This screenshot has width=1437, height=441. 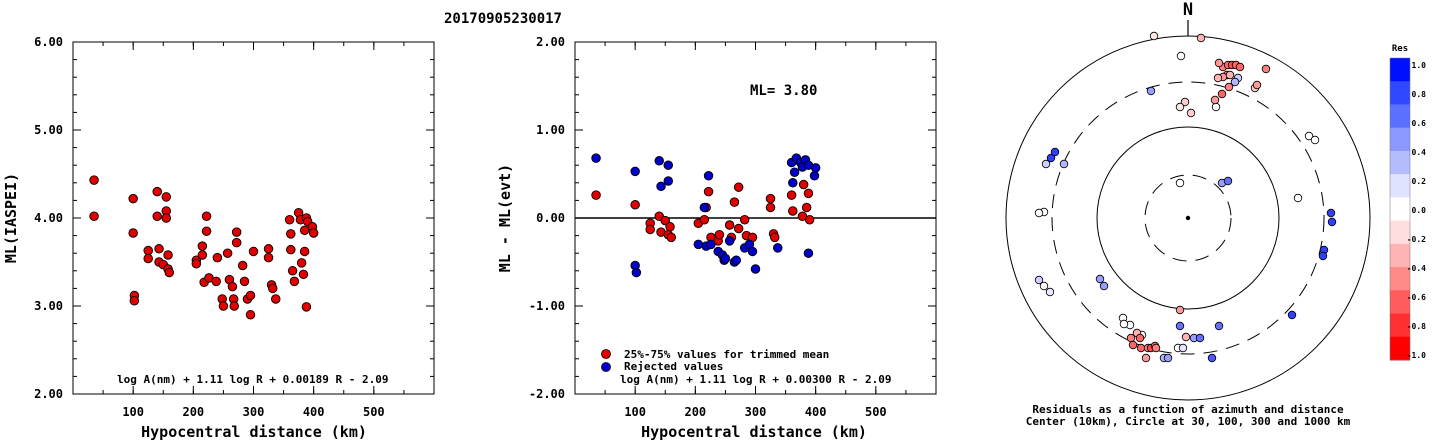 What do you see at coordinates (754, 432) in the screenshot?
I see `x-axis-label: Hypocentral distance (km)` at bounding box center [754, 432].